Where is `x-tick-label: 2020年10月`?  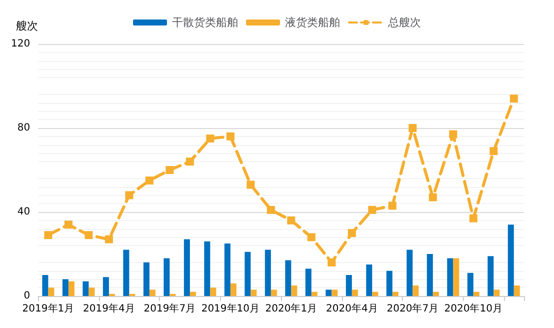
x-tick-label: 2020年10月 is located at coordinates (473, 308).